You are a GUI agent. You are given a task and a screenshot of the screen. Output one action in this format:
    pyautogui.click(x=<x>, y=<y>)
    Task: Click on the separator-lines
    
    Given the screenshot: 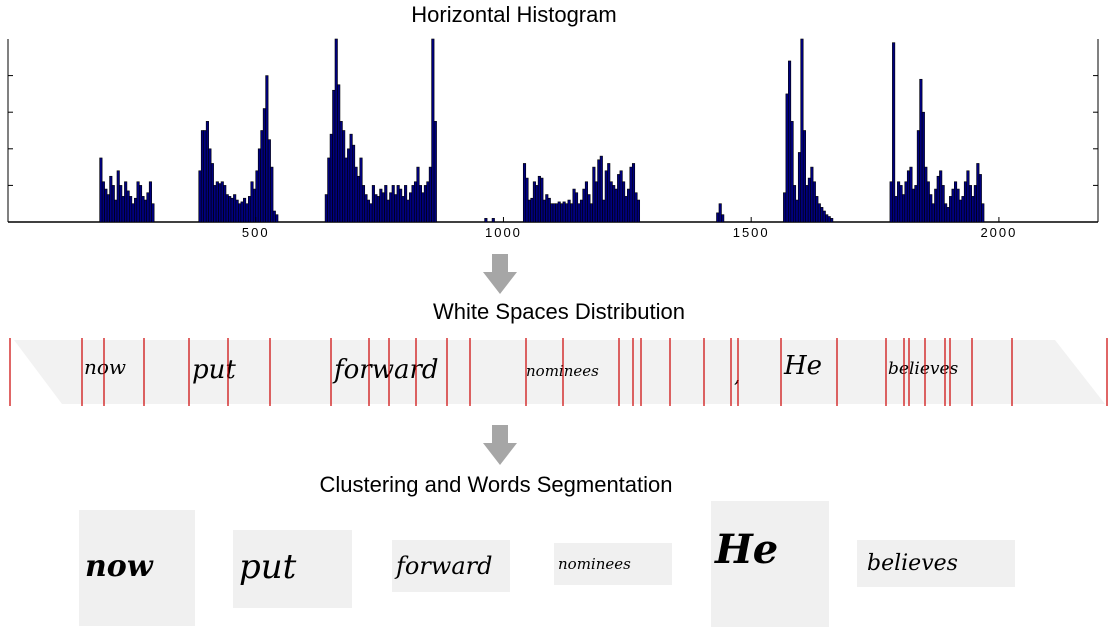 What is the action you would take?
    pyautogui.click(x=558, y=372)
    